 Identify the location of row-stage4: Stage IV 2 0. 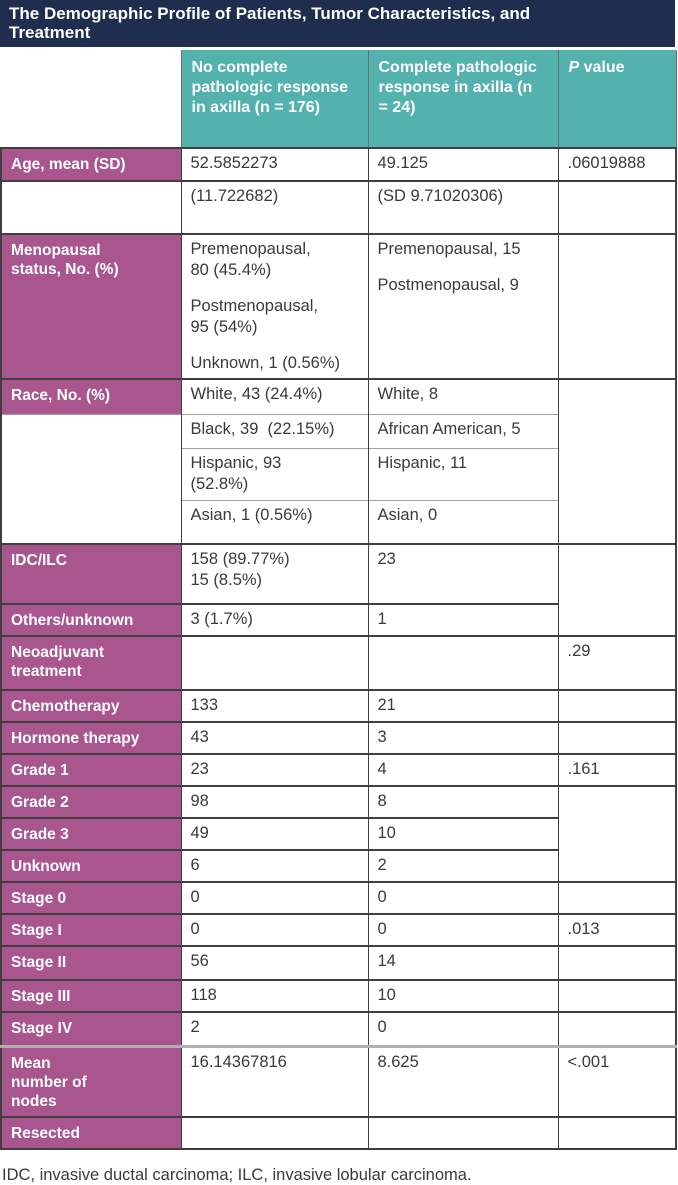
(338, 1028).